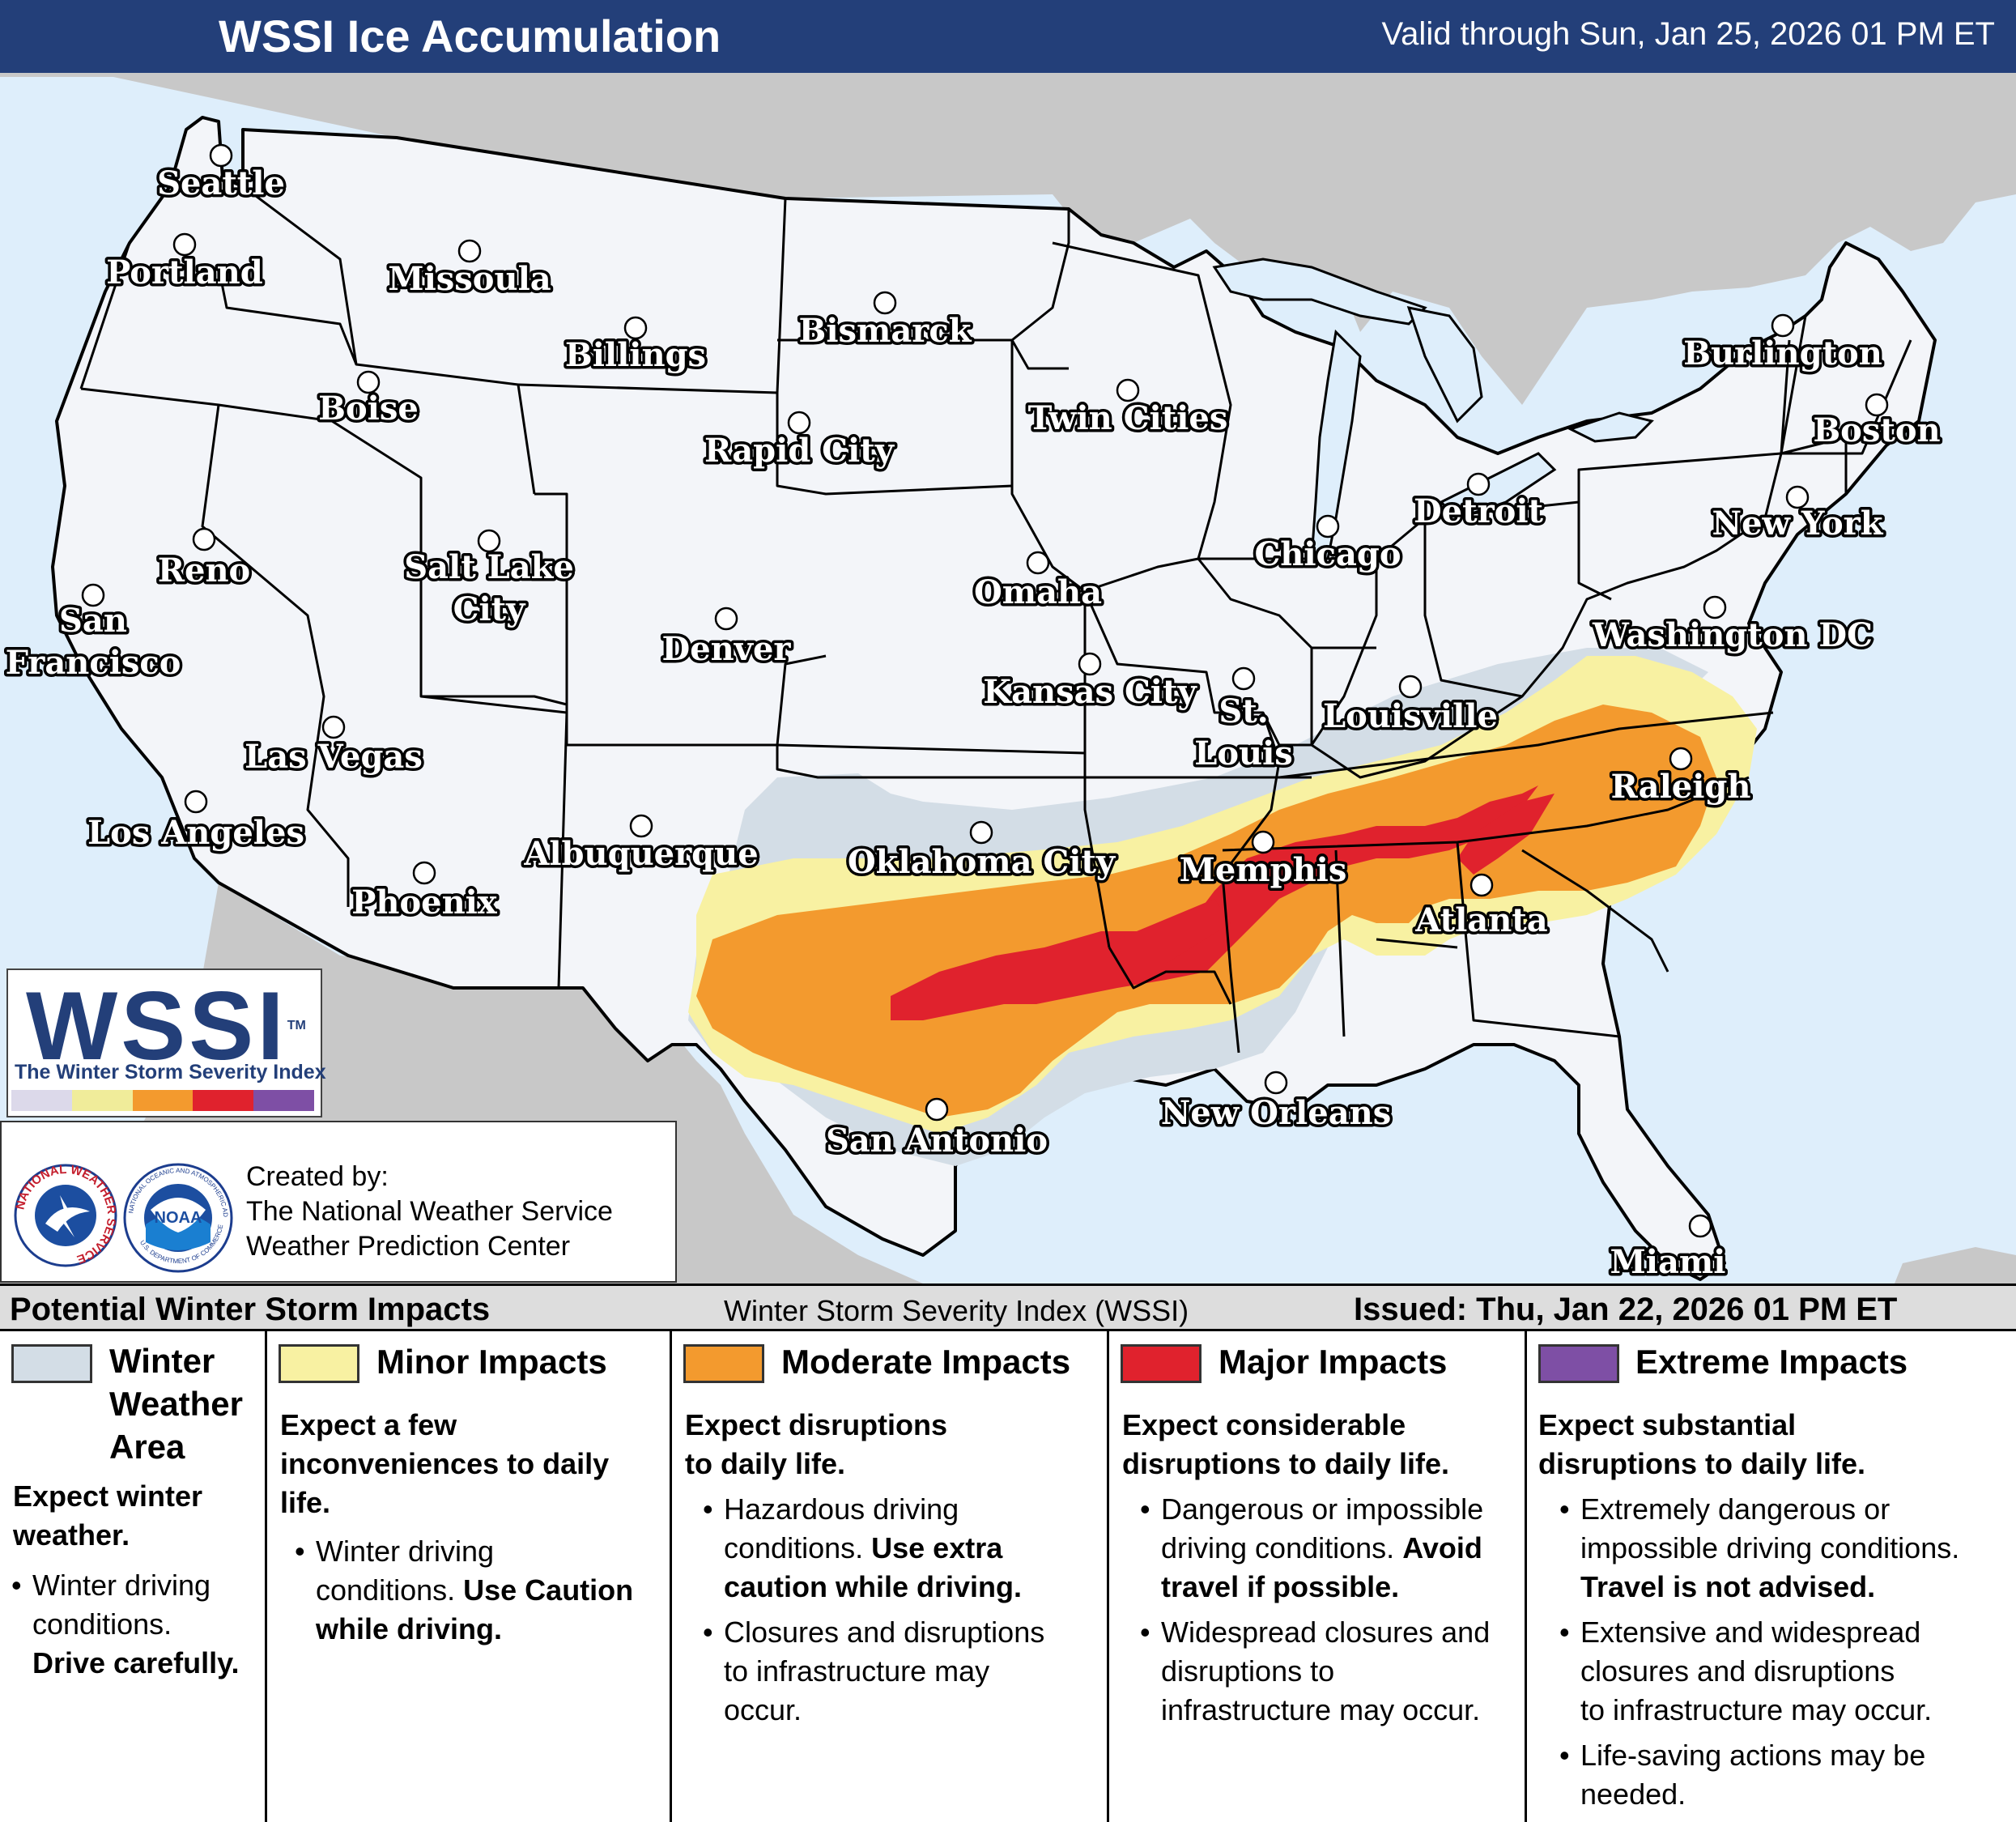  I want to click on moderate-b1-bold-b: caution while driving., so click(873, 1587).